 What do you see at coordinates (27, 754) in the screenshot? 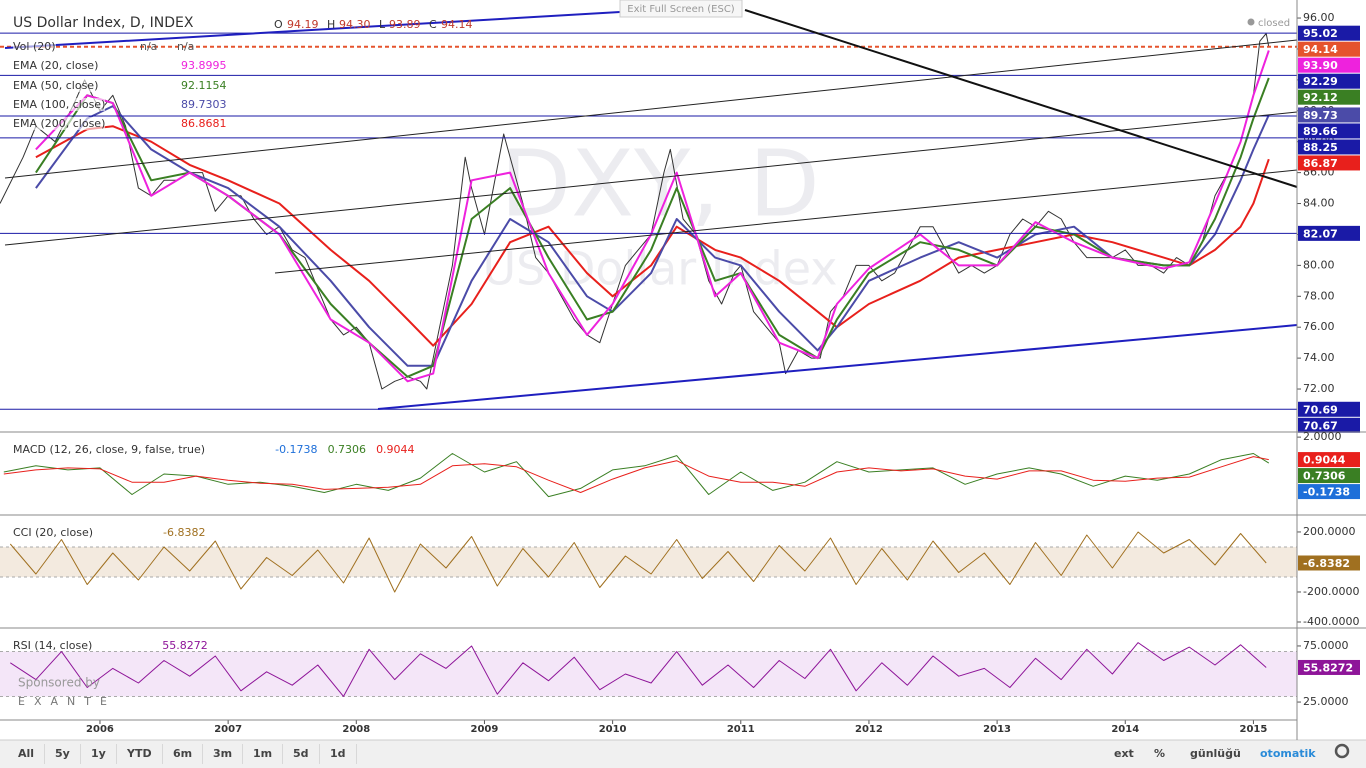
I see `range-button: All` at bounding box center [27, 754].